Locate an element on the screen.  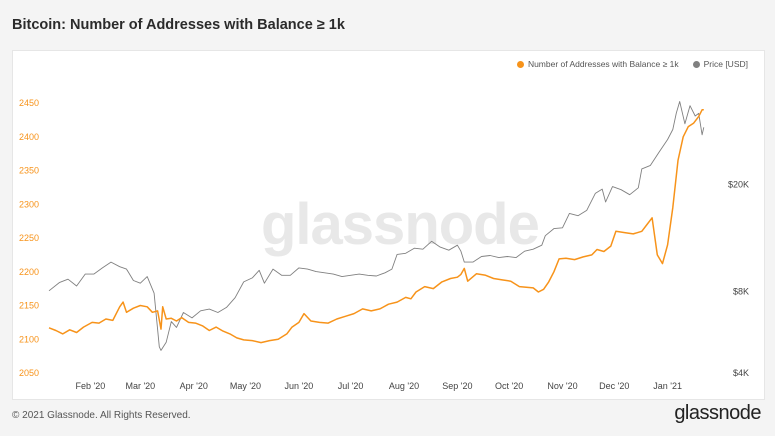
x-tick-label: Feb '20 is located at coordinates (90, 386).